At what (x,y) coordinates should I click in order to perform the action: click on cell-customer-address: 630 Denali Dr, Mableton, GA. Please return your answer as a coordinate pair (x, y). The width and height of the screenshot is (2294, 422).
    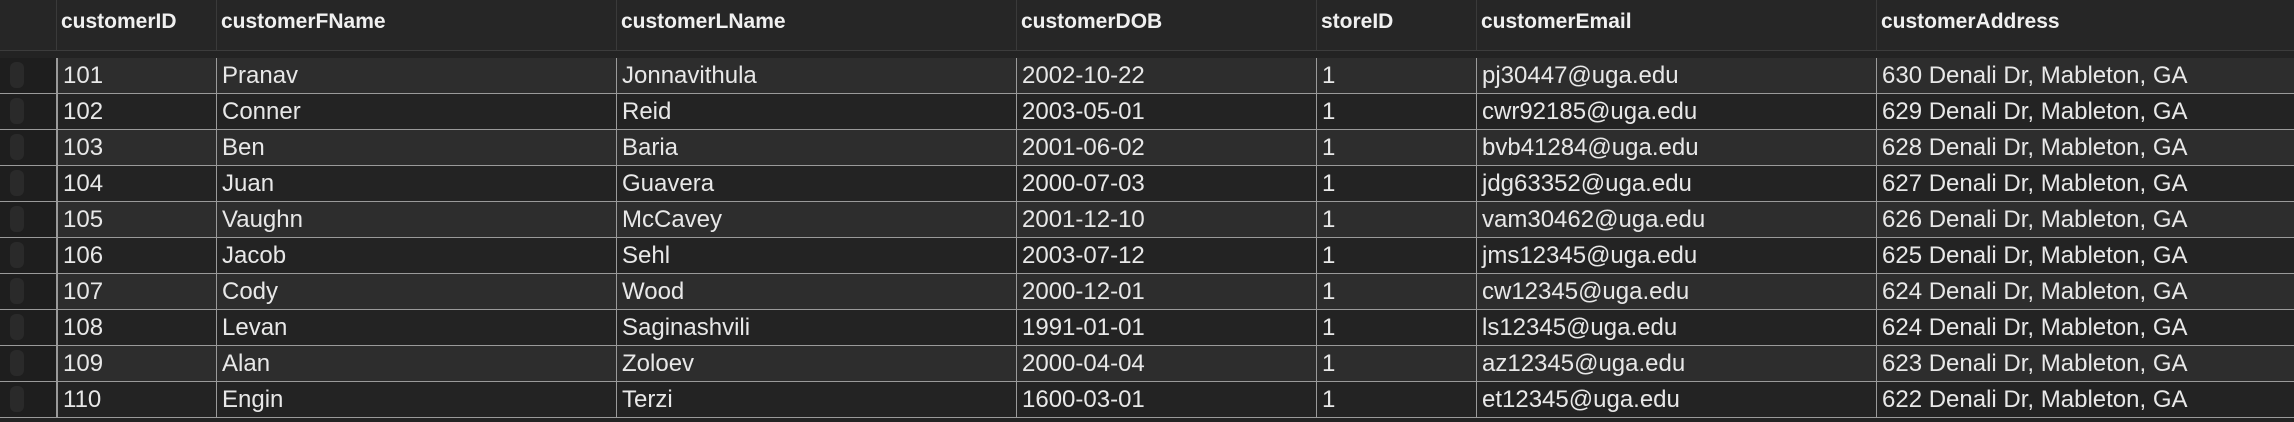
    Looking at the image, I should click on (2035, 75).